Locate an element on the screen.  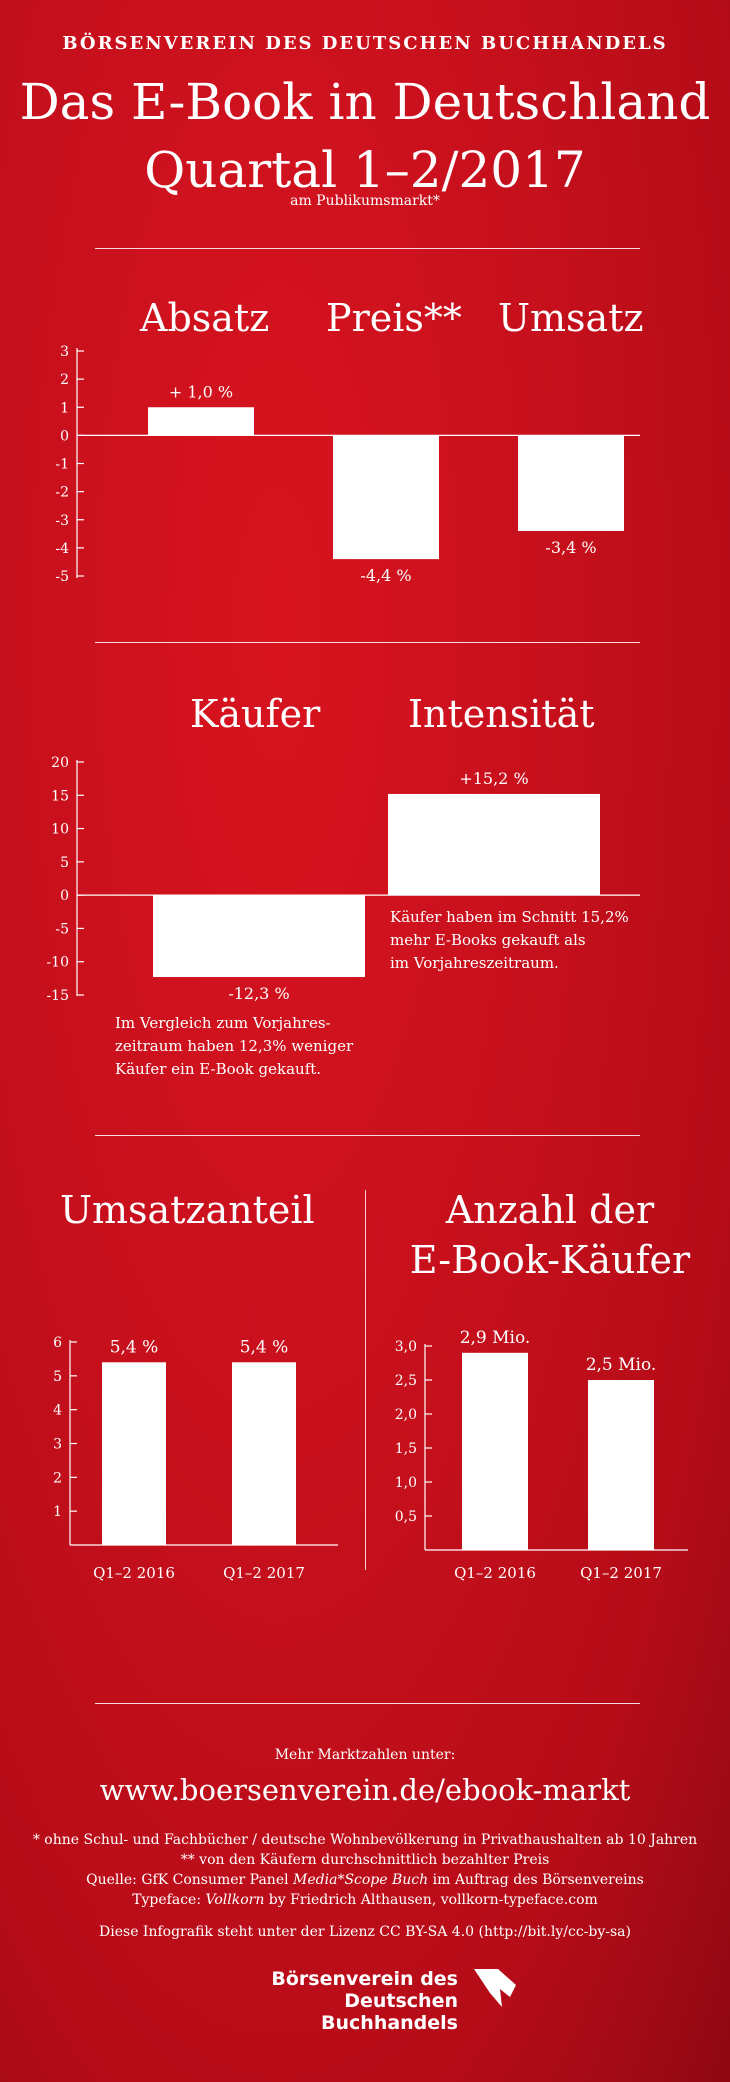
note-line: zeitraum haben 12,3% weniger is located at coordinates (234, 1046).